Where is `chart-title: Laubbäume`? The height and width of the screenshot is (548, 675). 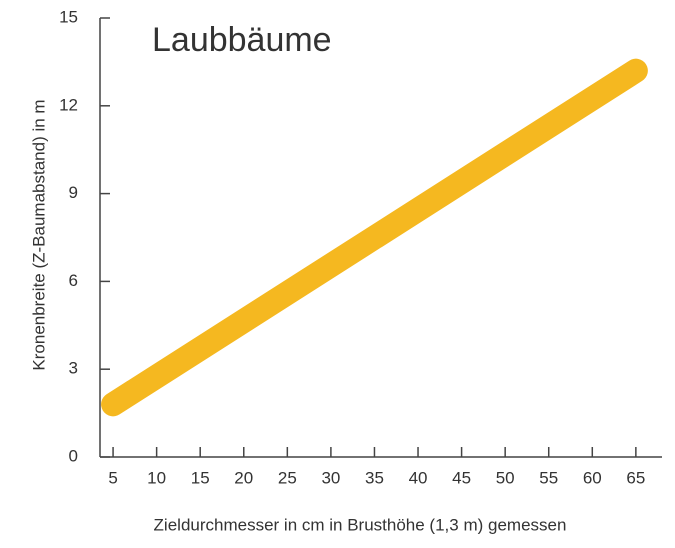 chart-title: Laubbäume is located at coordinates (242, 40).